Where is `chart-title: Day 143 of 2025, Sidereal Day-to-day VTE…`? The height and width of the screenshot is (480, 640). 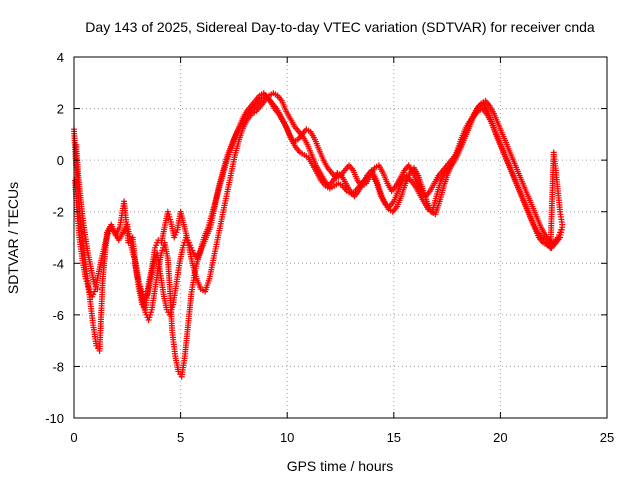 chart-title: Day 143 of 2025, Sidereal Day-to-day VTE… is located at coordinates (340, 27).